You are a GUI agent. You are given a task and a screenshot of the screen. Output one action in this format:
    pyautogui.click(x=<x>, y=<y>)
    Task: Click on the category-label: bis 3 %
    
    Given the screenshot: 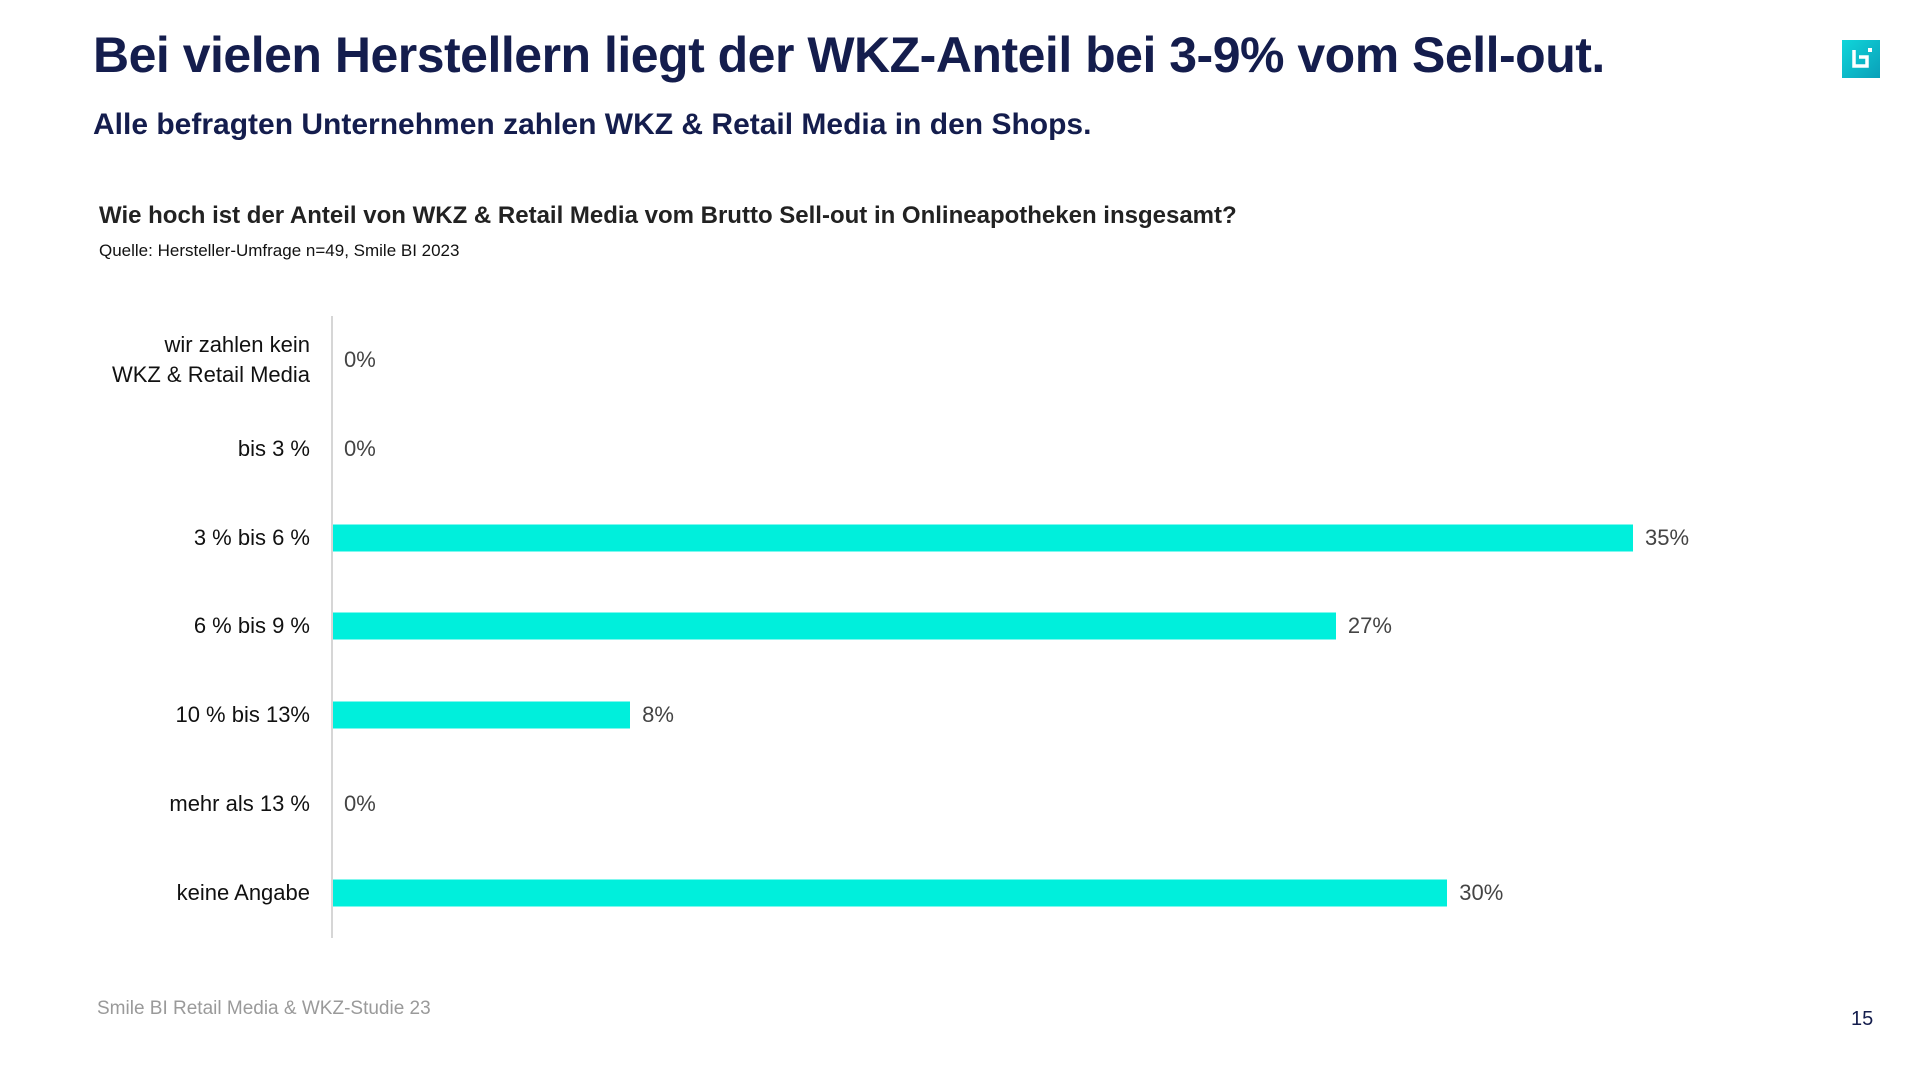 What is the action you would take?
    pyautogui.click(x=273, y=448)
    